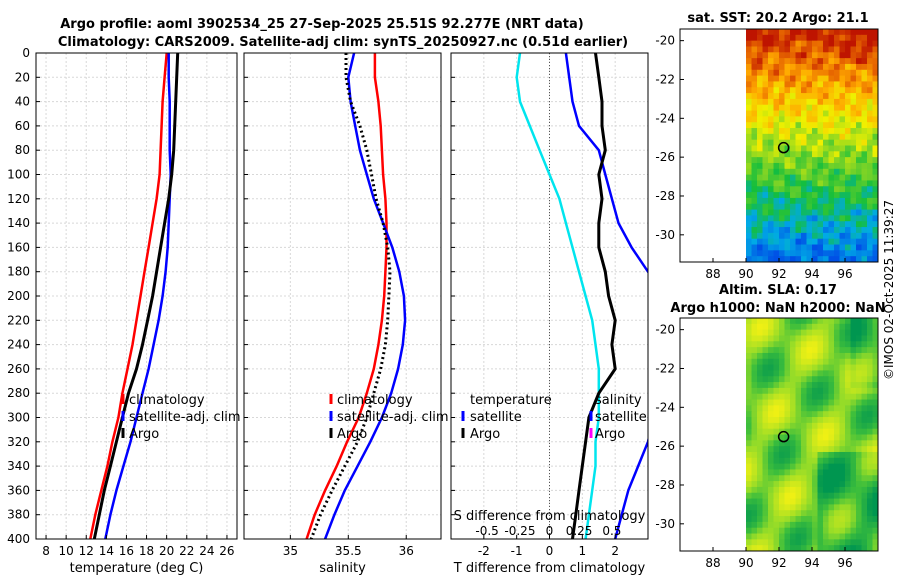 The image size is (900, 580). I want to click on legend-label: Argo, so click(485, 434).